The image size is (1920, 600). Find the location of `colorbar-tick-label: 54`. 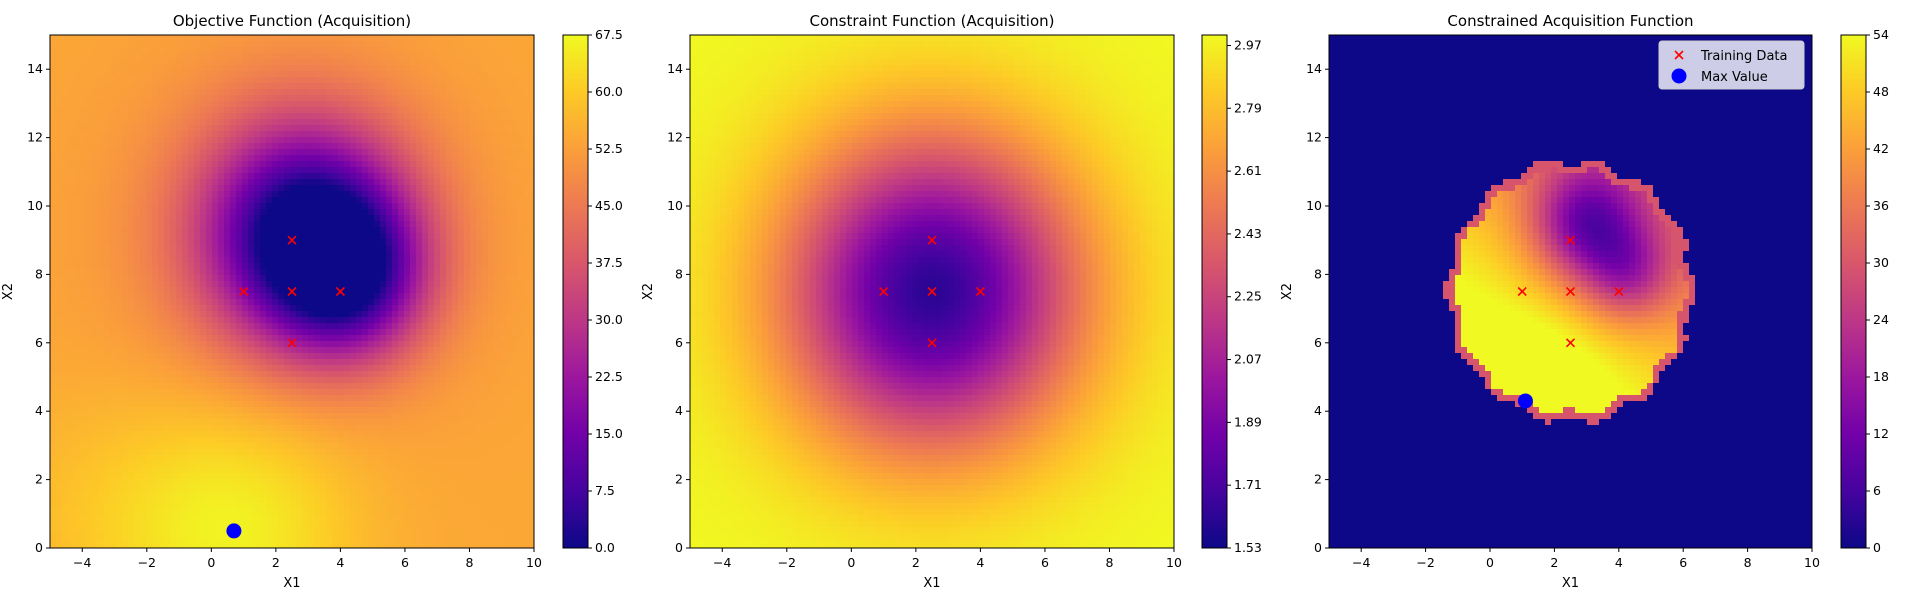

colorbar-tick-label: 54 is located at coordinates (1881, 34).